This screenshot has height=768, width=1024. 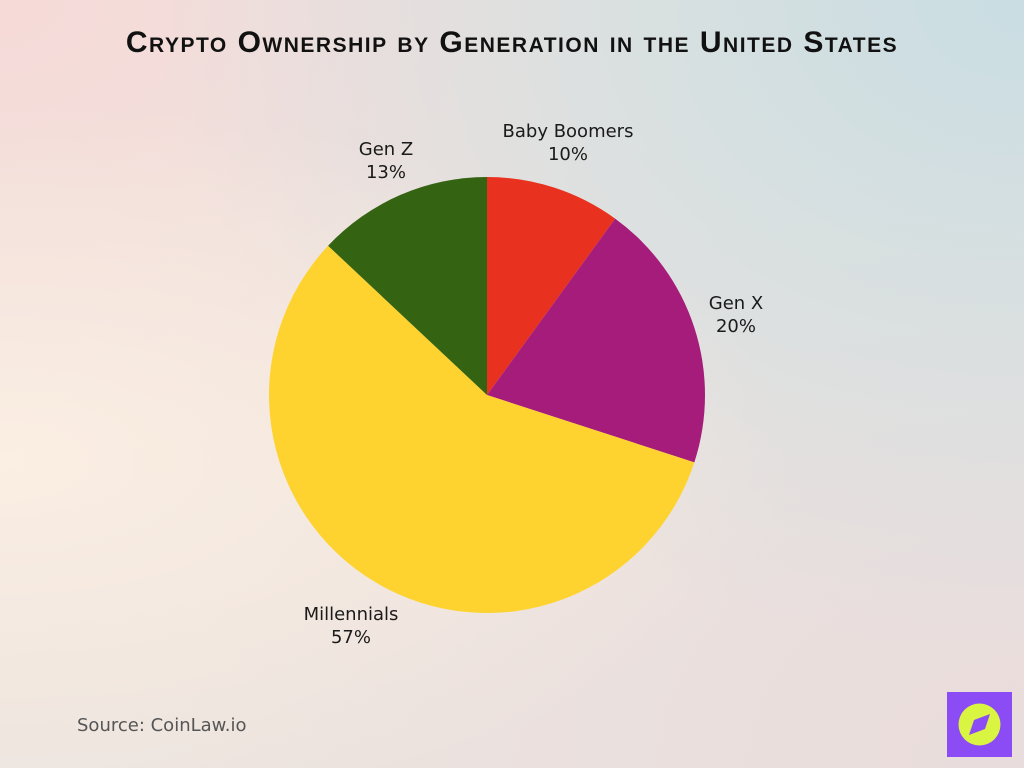 What do you see at coordinates (351, 637) in the screenshot?
I see `slice-value-label: 57%` at bounding box center [351, 637].